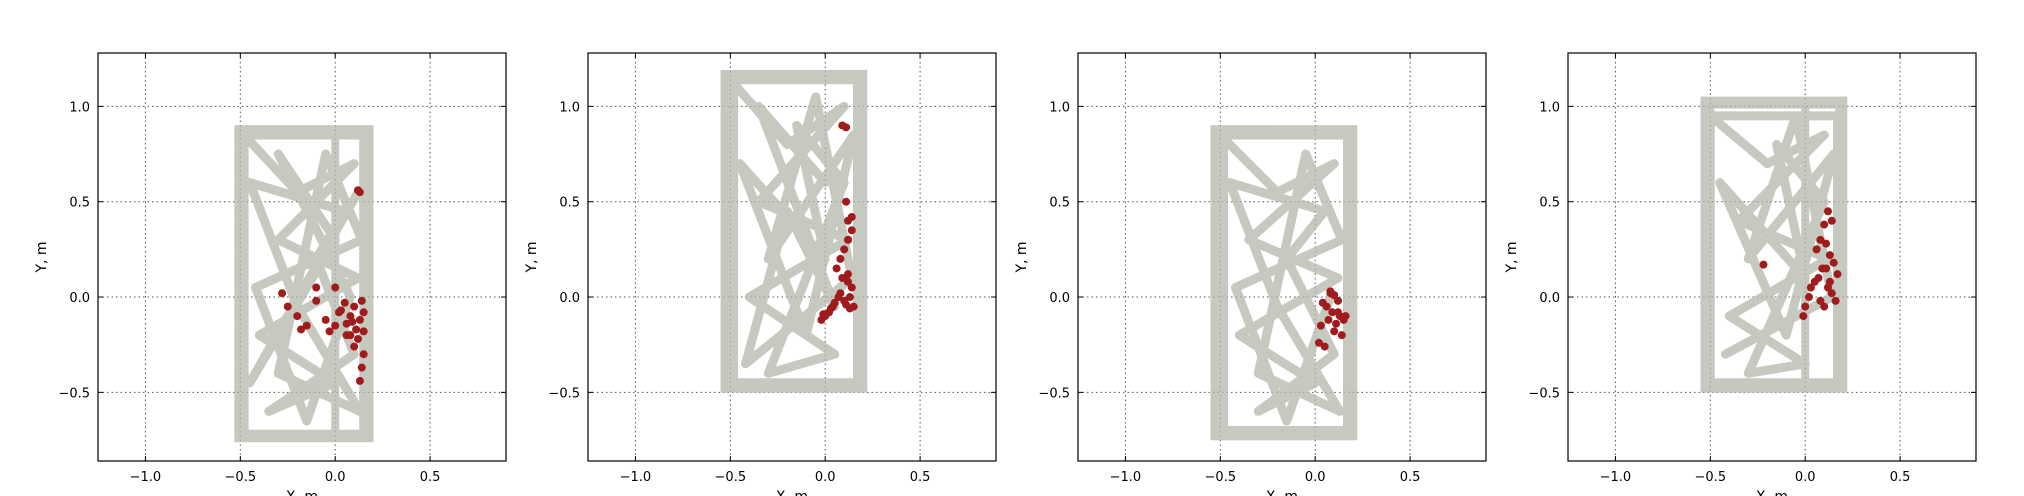 This screenshot has width=2024, height=496. What do you see at coordinates (146, 477) in the screenshot?
I see `x-tick-label: −1.0` at bounding box center [146, 477].